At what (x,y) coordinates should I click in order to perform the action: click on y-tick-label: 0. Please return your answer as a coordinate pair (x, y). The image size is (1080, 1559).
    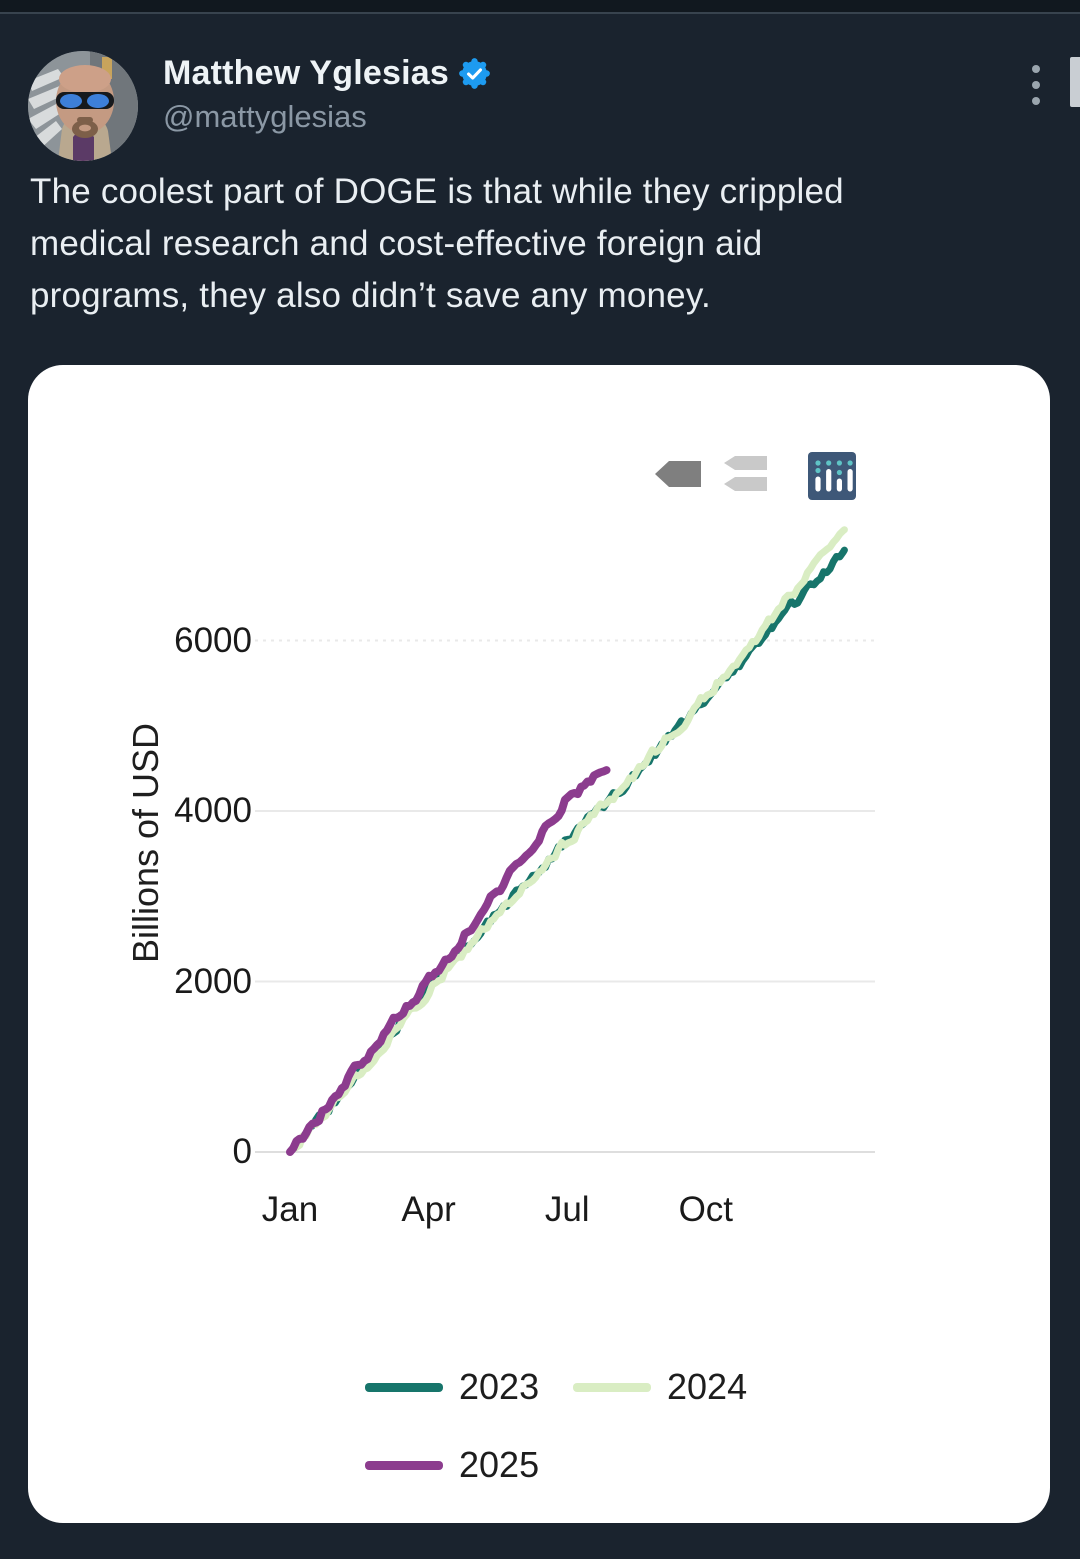
    Looking at the image, I should click on (242, 1151).